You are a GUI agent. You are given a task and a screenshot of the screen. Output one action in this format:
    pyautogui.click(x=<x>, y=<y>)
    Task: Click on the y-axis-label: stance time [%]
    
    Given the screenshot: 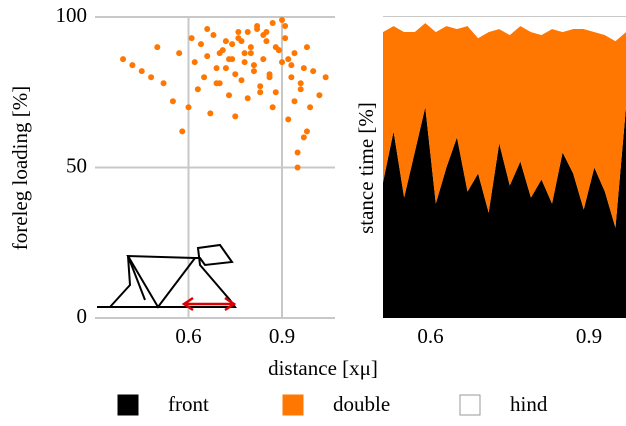 What is the action you would take?
    pyautogui.click(x=366, y=168)
    